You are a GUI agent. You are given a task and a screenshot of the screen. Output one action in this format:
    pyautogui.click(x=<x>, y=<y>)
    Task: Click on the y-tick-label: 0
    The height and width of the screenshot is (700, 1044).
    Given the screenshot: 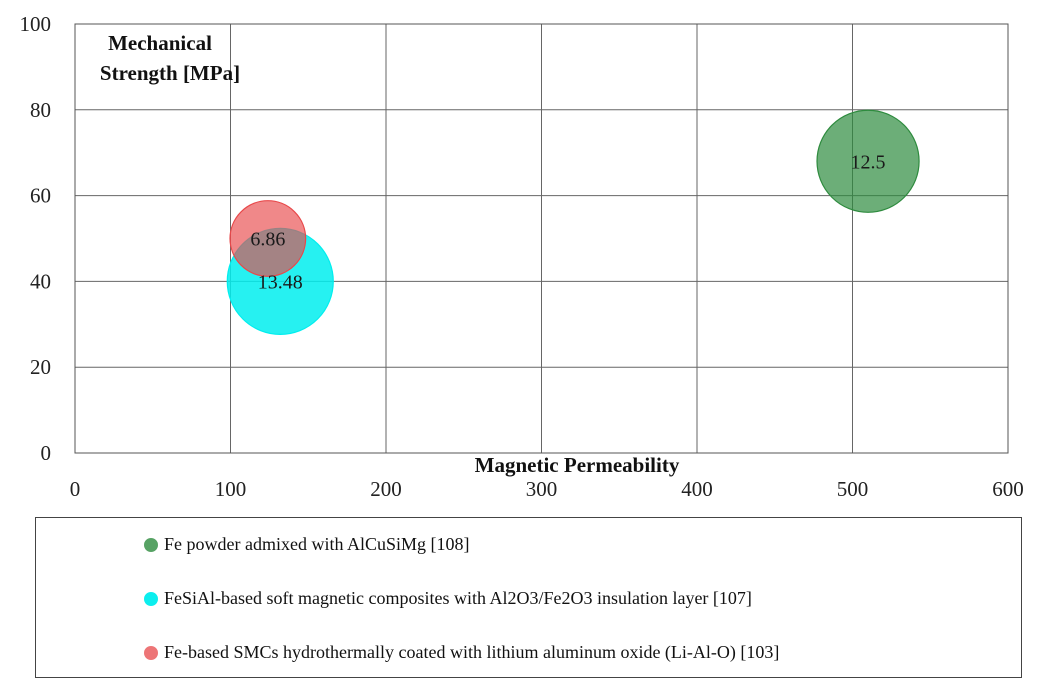 What is the action you would take?
    pyautogui.click(x=46, y=453)
    